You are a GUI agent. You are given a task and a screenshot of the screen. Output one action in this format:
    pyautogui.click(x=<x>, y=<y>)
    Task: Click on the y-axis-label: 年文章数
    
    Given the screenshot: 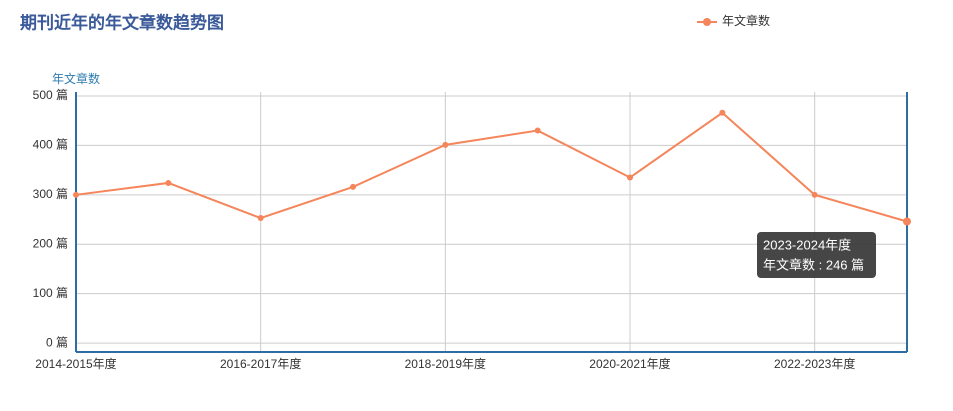 What is the action you would take?
    pyautogui.click(x=76, y=78)
    